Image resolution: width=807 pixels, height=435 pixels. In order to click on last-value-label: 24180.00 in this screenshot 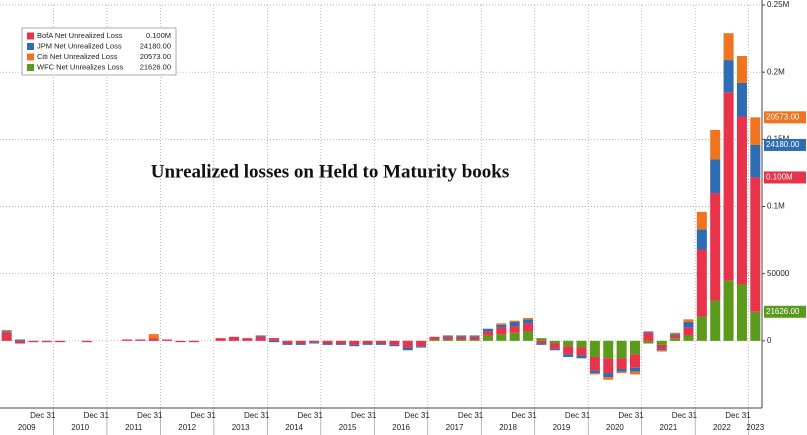, I will do `click(783, 144)`.